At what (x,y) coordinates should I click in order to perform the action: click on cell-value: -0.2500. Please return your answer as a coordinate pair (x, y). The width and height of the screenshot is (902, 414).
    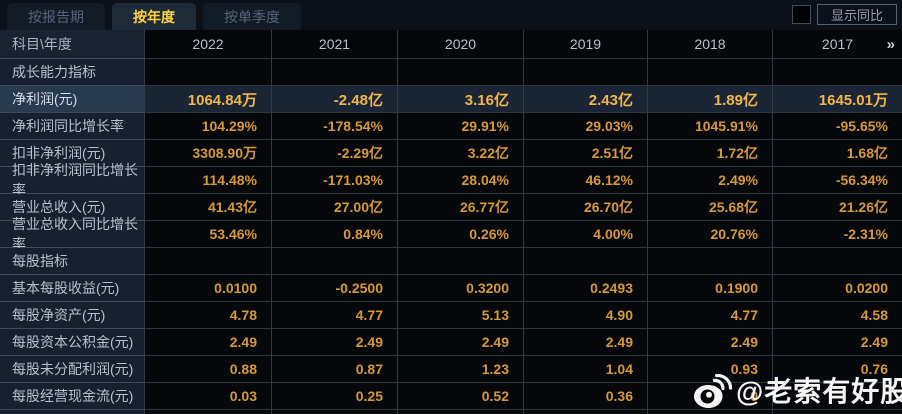
    Looking at the image, I should click on (335, 288).